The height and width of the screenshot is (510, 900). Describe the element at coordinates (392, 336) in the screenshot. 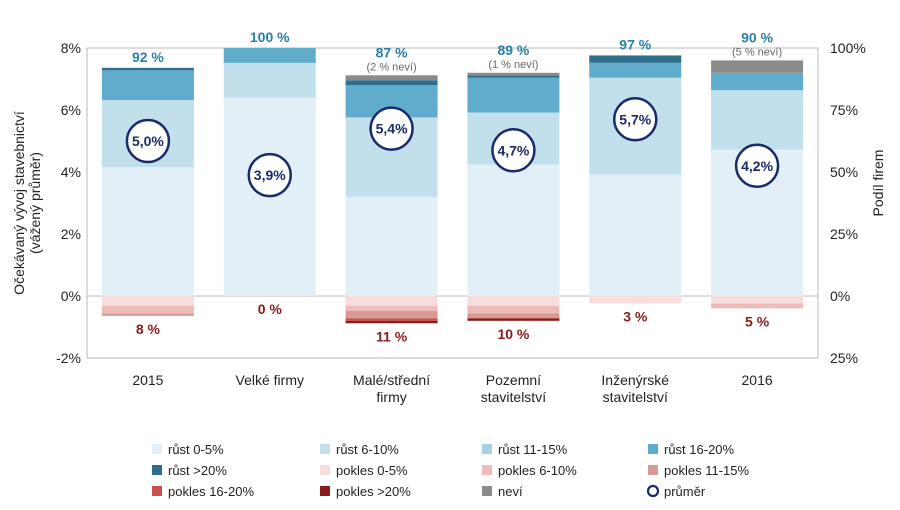

I see `bottom-share-label: 11 %` at that location.